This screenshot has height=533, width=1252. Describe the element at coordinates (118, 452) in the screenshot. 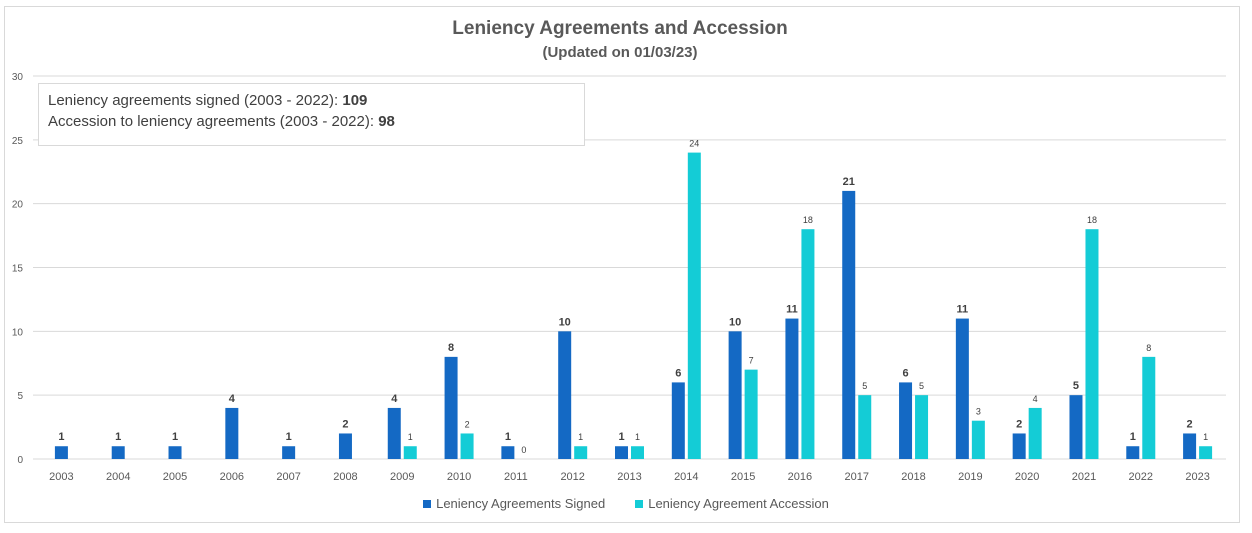

I see `bar-signed-2004` at that location.